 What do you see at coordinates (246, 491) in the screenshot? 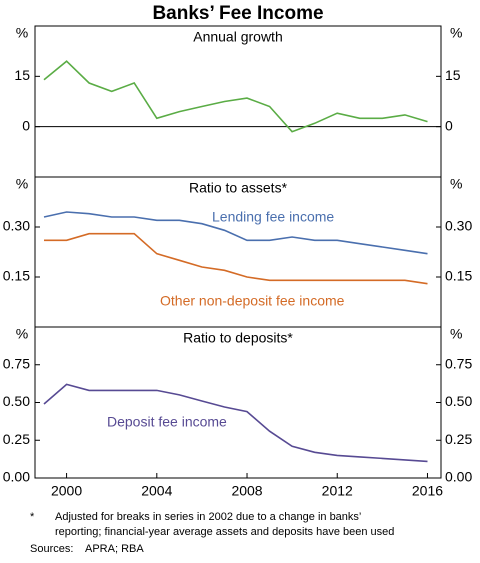
I see `x-tick-label: 2008` at bounding box center [246, 491].